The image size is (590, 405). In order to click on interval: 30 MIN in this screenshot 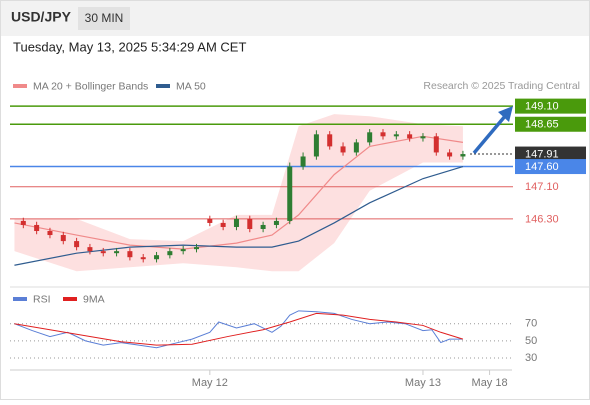, I will do `click(104, 18)`.